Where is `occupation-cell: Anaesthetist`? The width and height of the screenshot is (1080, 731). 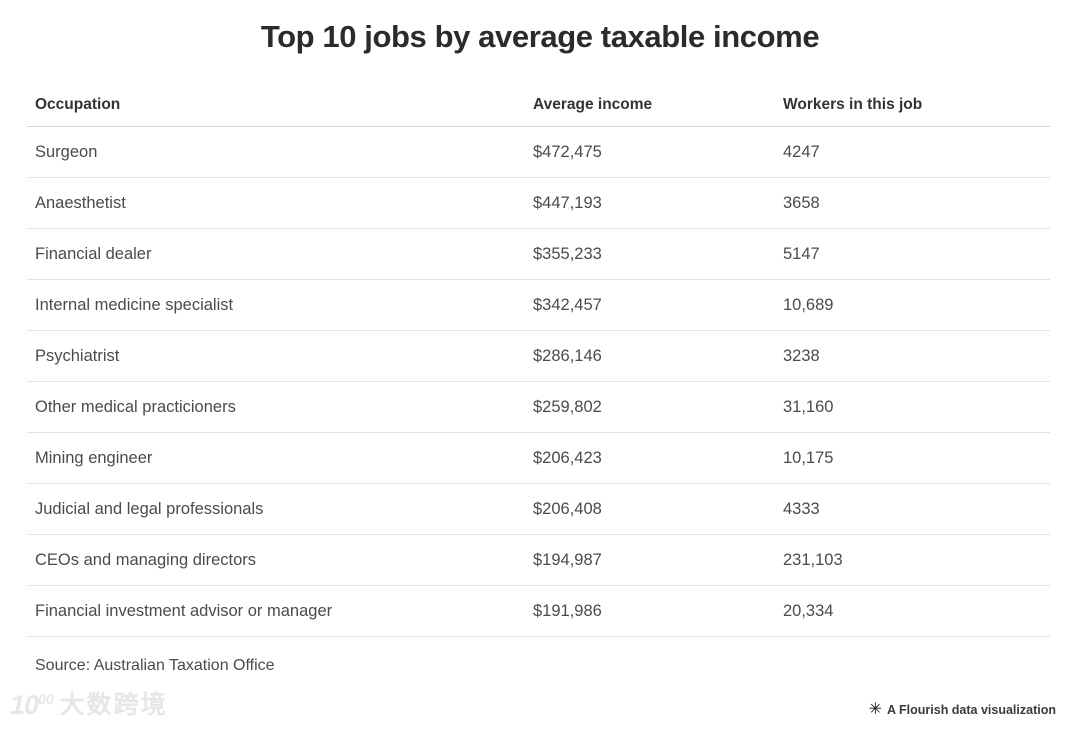
occupation-cell: Anaesthetist is located at coordinates (80, 202).